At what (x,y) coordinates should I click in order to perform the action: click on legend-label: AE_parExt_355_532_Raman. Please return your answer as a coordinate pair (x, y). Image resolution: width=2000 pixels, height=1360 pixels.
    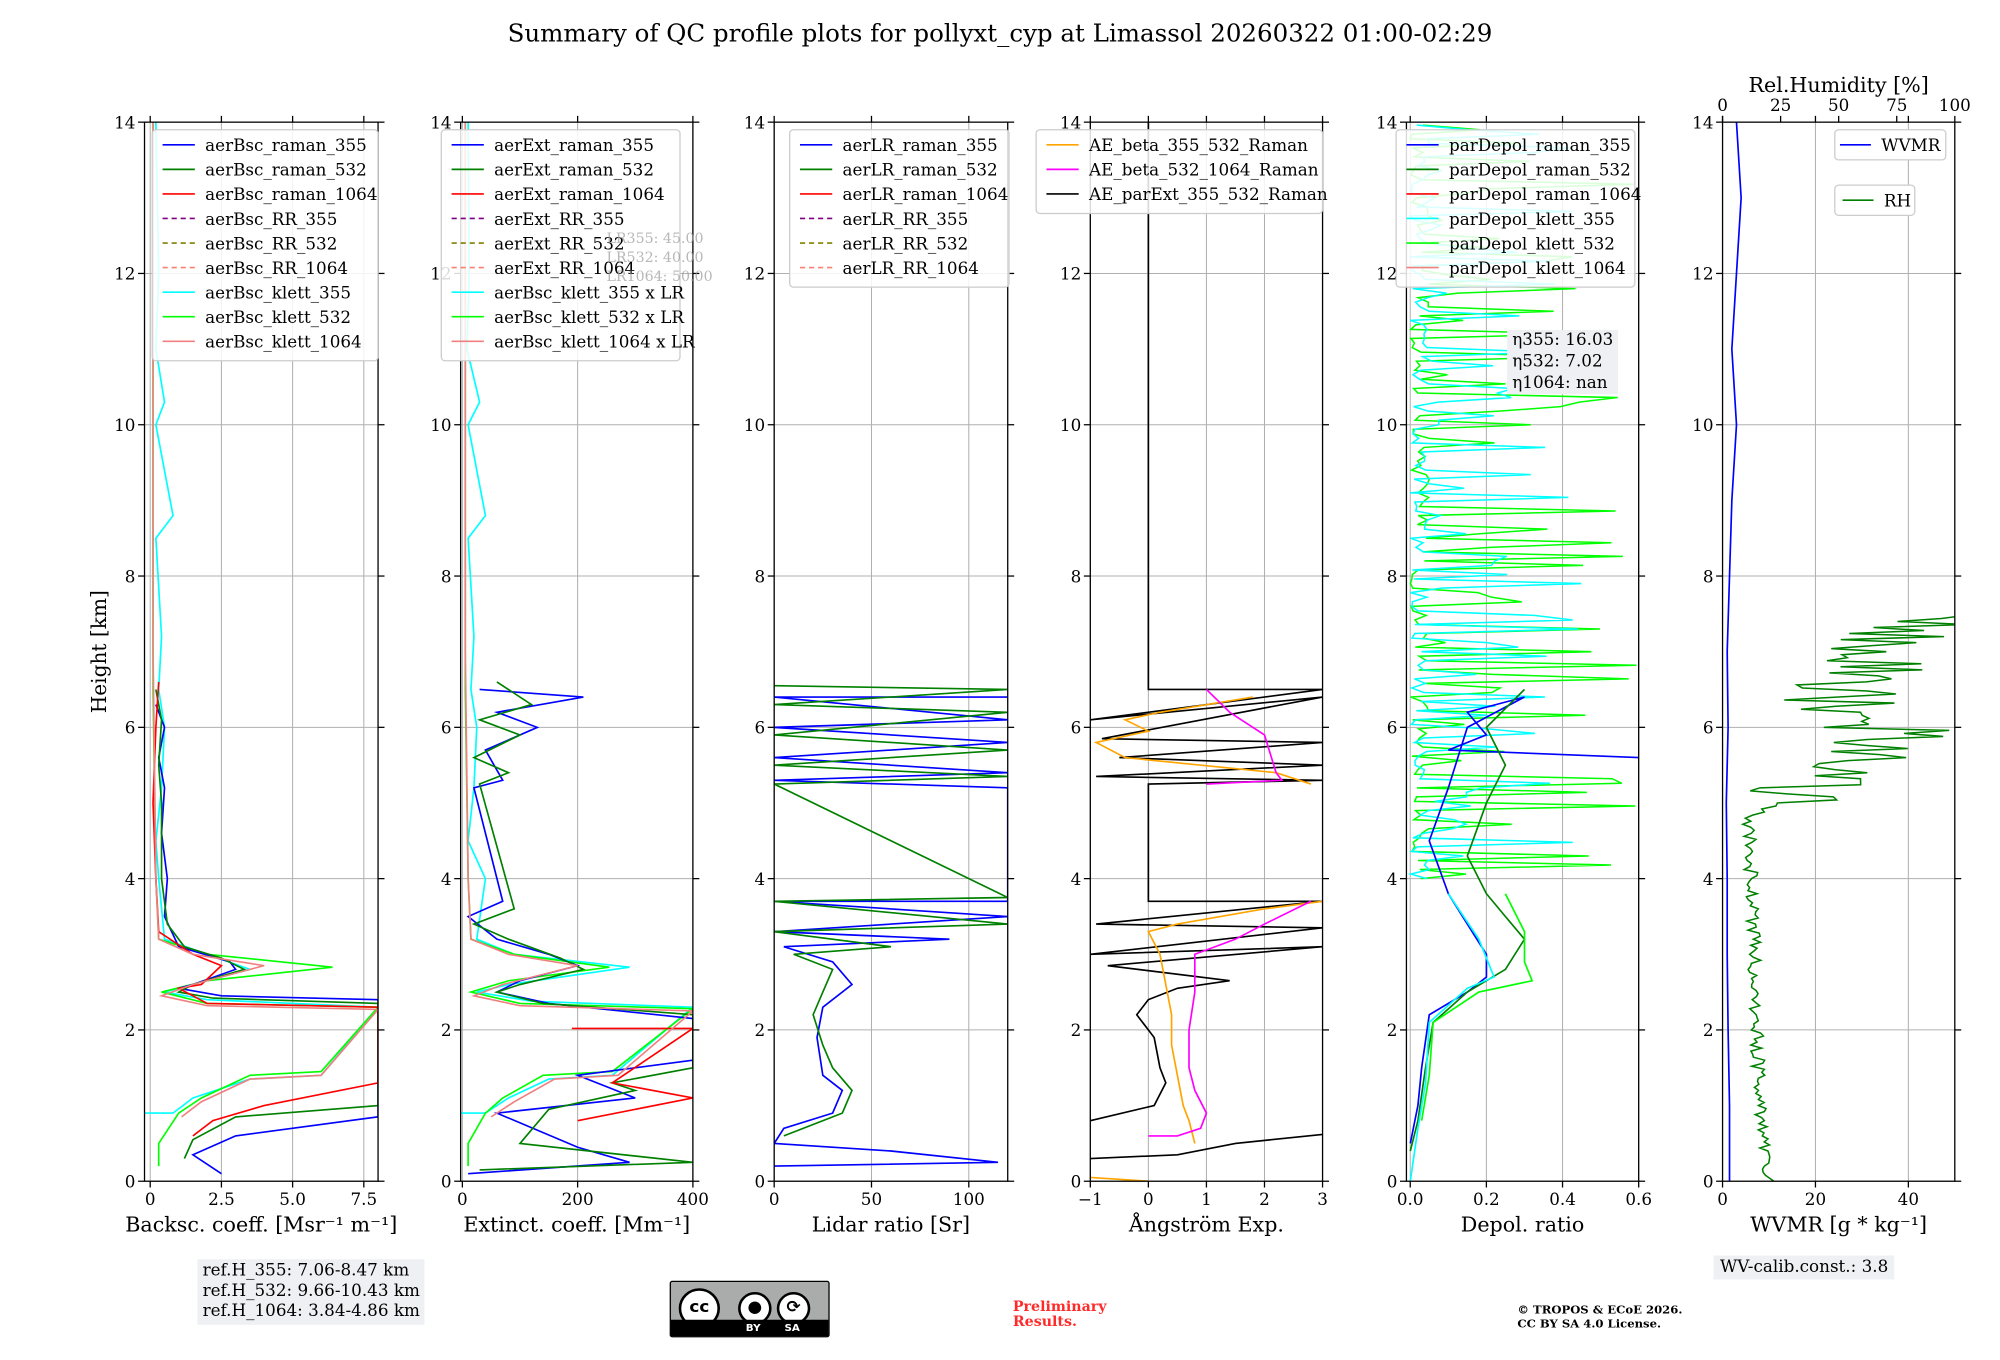
    Looking at the image, I should click on (1208, 194).